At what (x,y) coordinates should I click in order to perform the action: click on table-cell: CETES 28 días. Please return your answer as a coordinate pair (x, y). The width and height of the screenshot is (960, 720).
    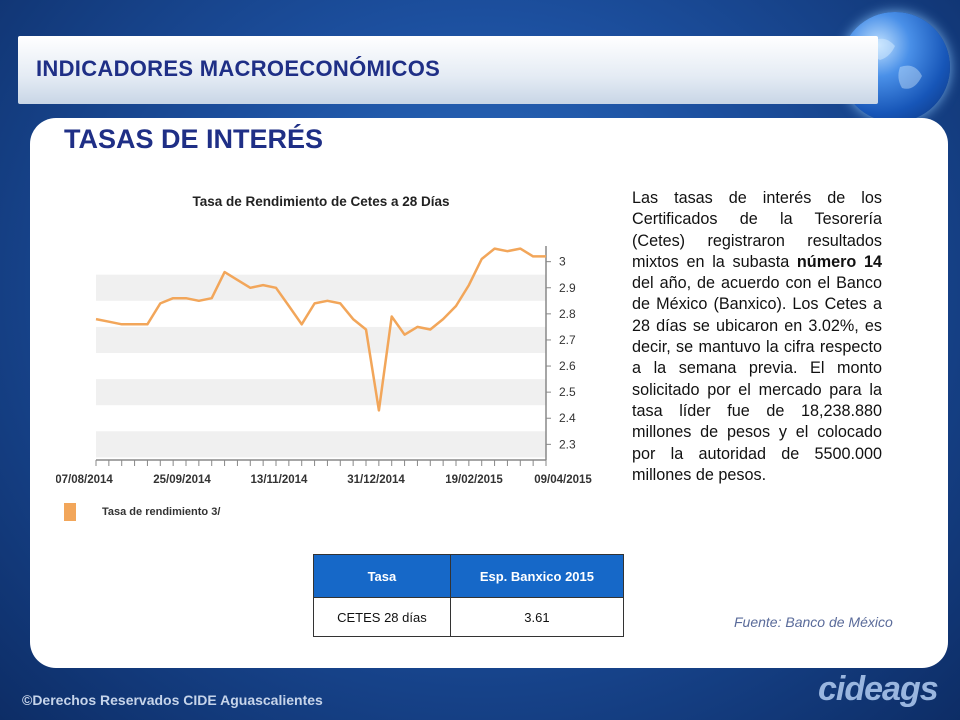
    Looking at the image, I should click on (382, 617).